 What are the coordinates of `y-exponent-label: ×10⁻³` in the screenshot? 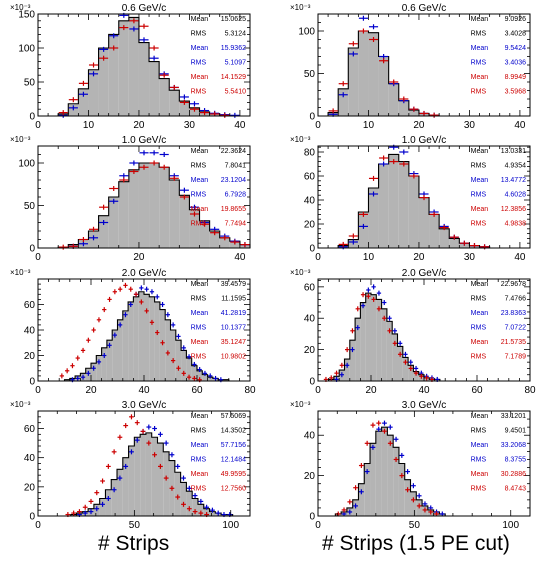 It's located at (20, 404).